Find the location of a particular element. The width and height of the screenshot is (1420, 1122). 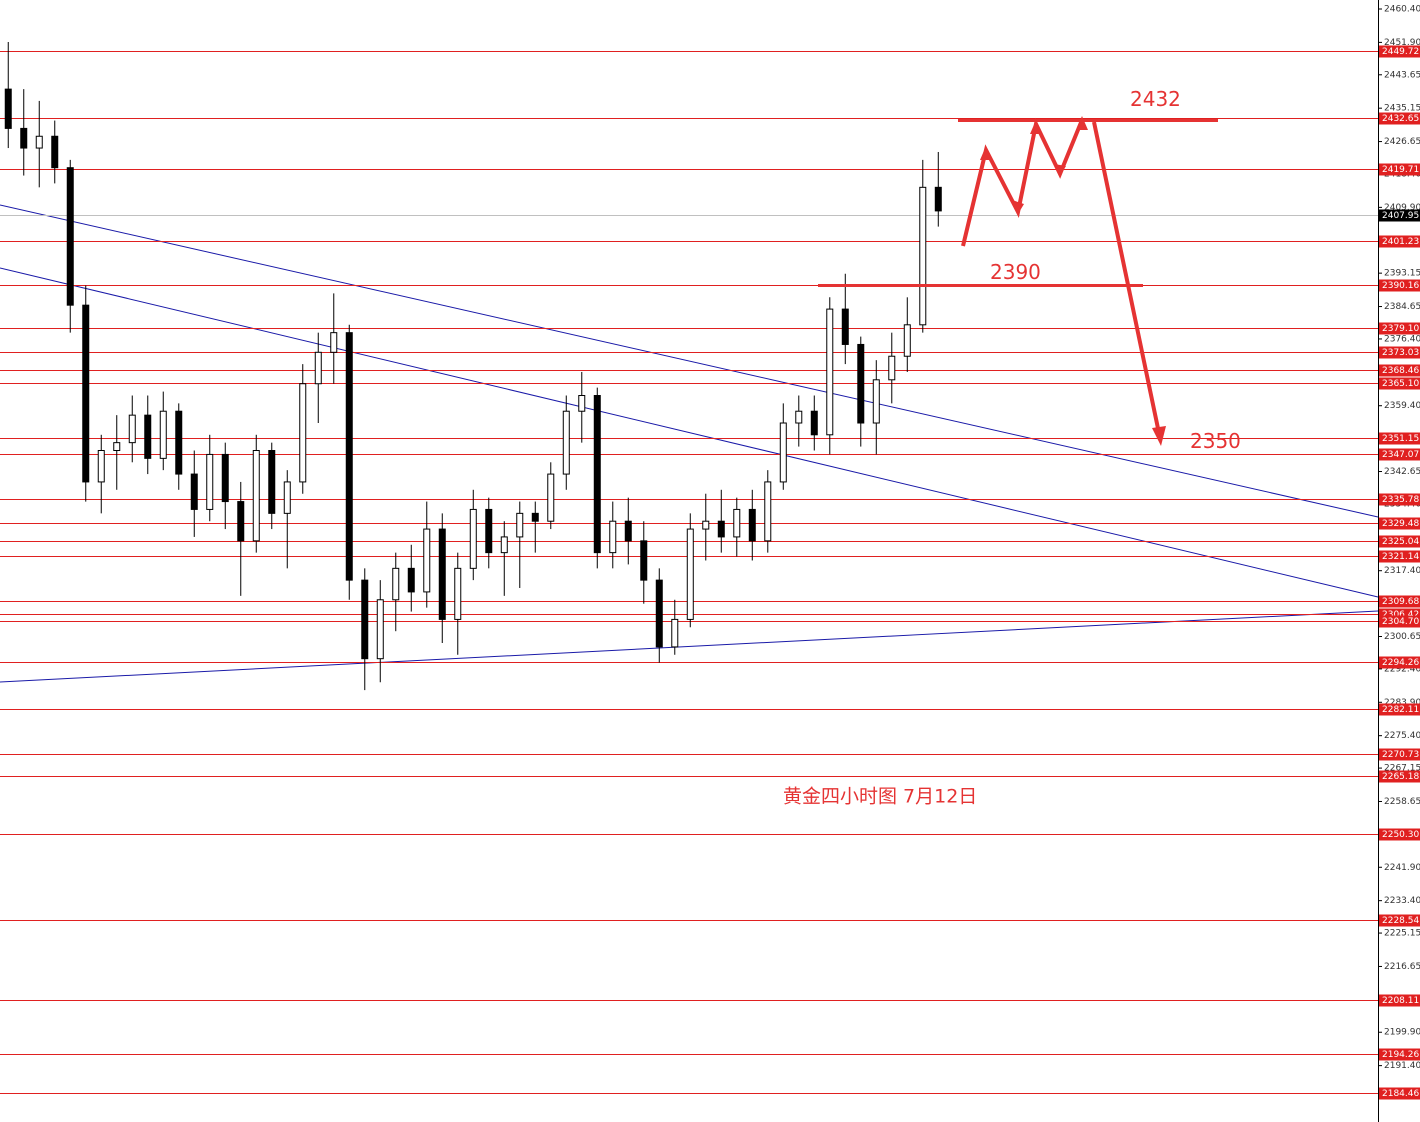

level-label: 2250.30 is located at coordinates (1400, 835).